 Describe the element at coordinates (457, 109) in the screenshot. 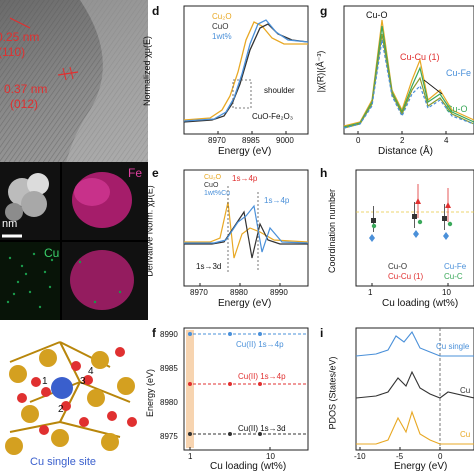

I see `panel-g-annotation-cuo-2: Cu-O` at that location.